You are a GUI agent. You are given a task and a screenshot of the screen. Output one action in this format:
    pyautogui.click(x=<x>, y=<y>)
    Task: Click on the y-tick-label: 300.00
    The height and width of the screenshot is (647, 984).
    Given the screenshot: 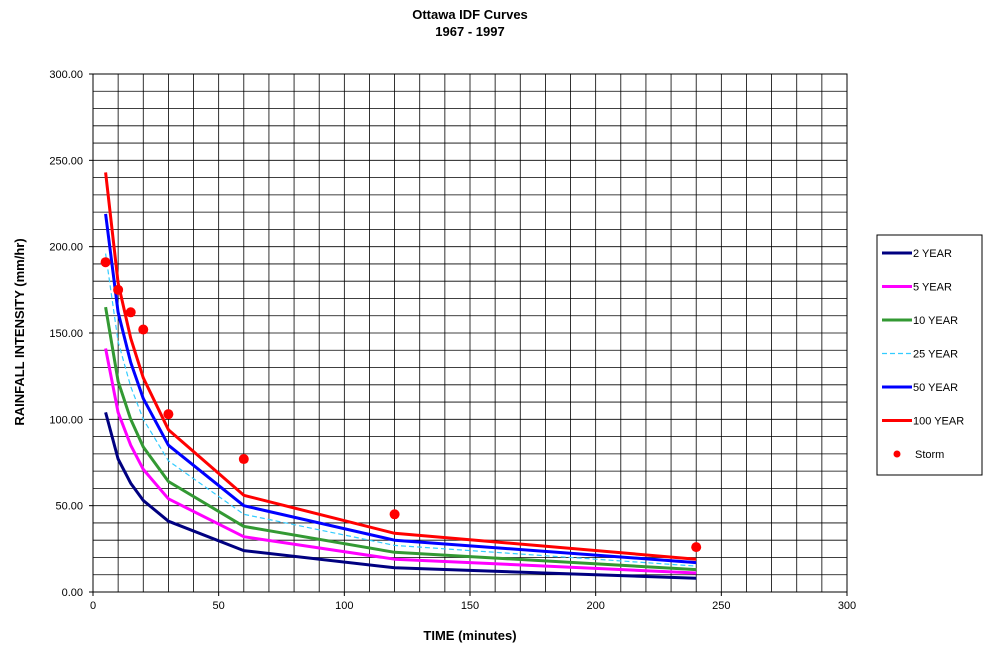 What is the action you would take?
    pyautogui.click(x=66, y=75)
    